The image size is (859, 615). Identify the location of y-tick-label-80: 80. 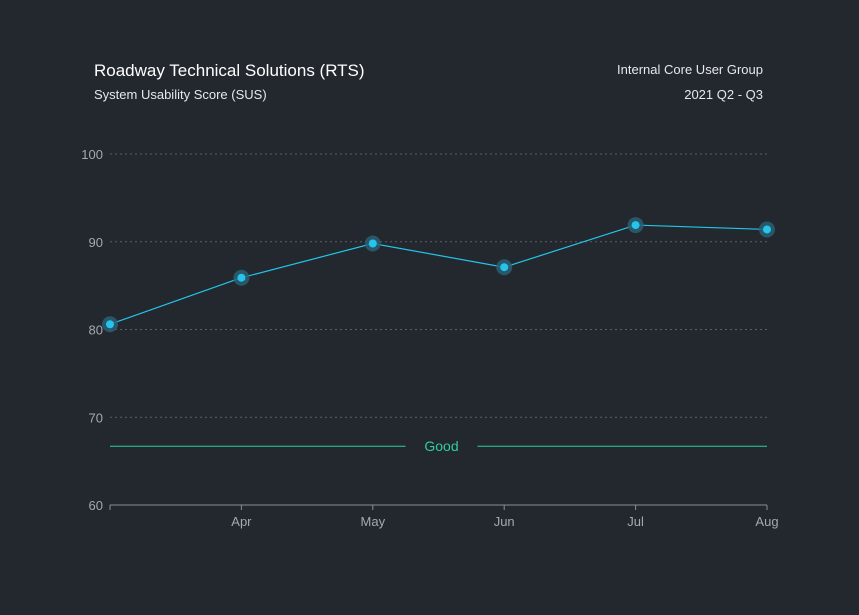
(96, 330).